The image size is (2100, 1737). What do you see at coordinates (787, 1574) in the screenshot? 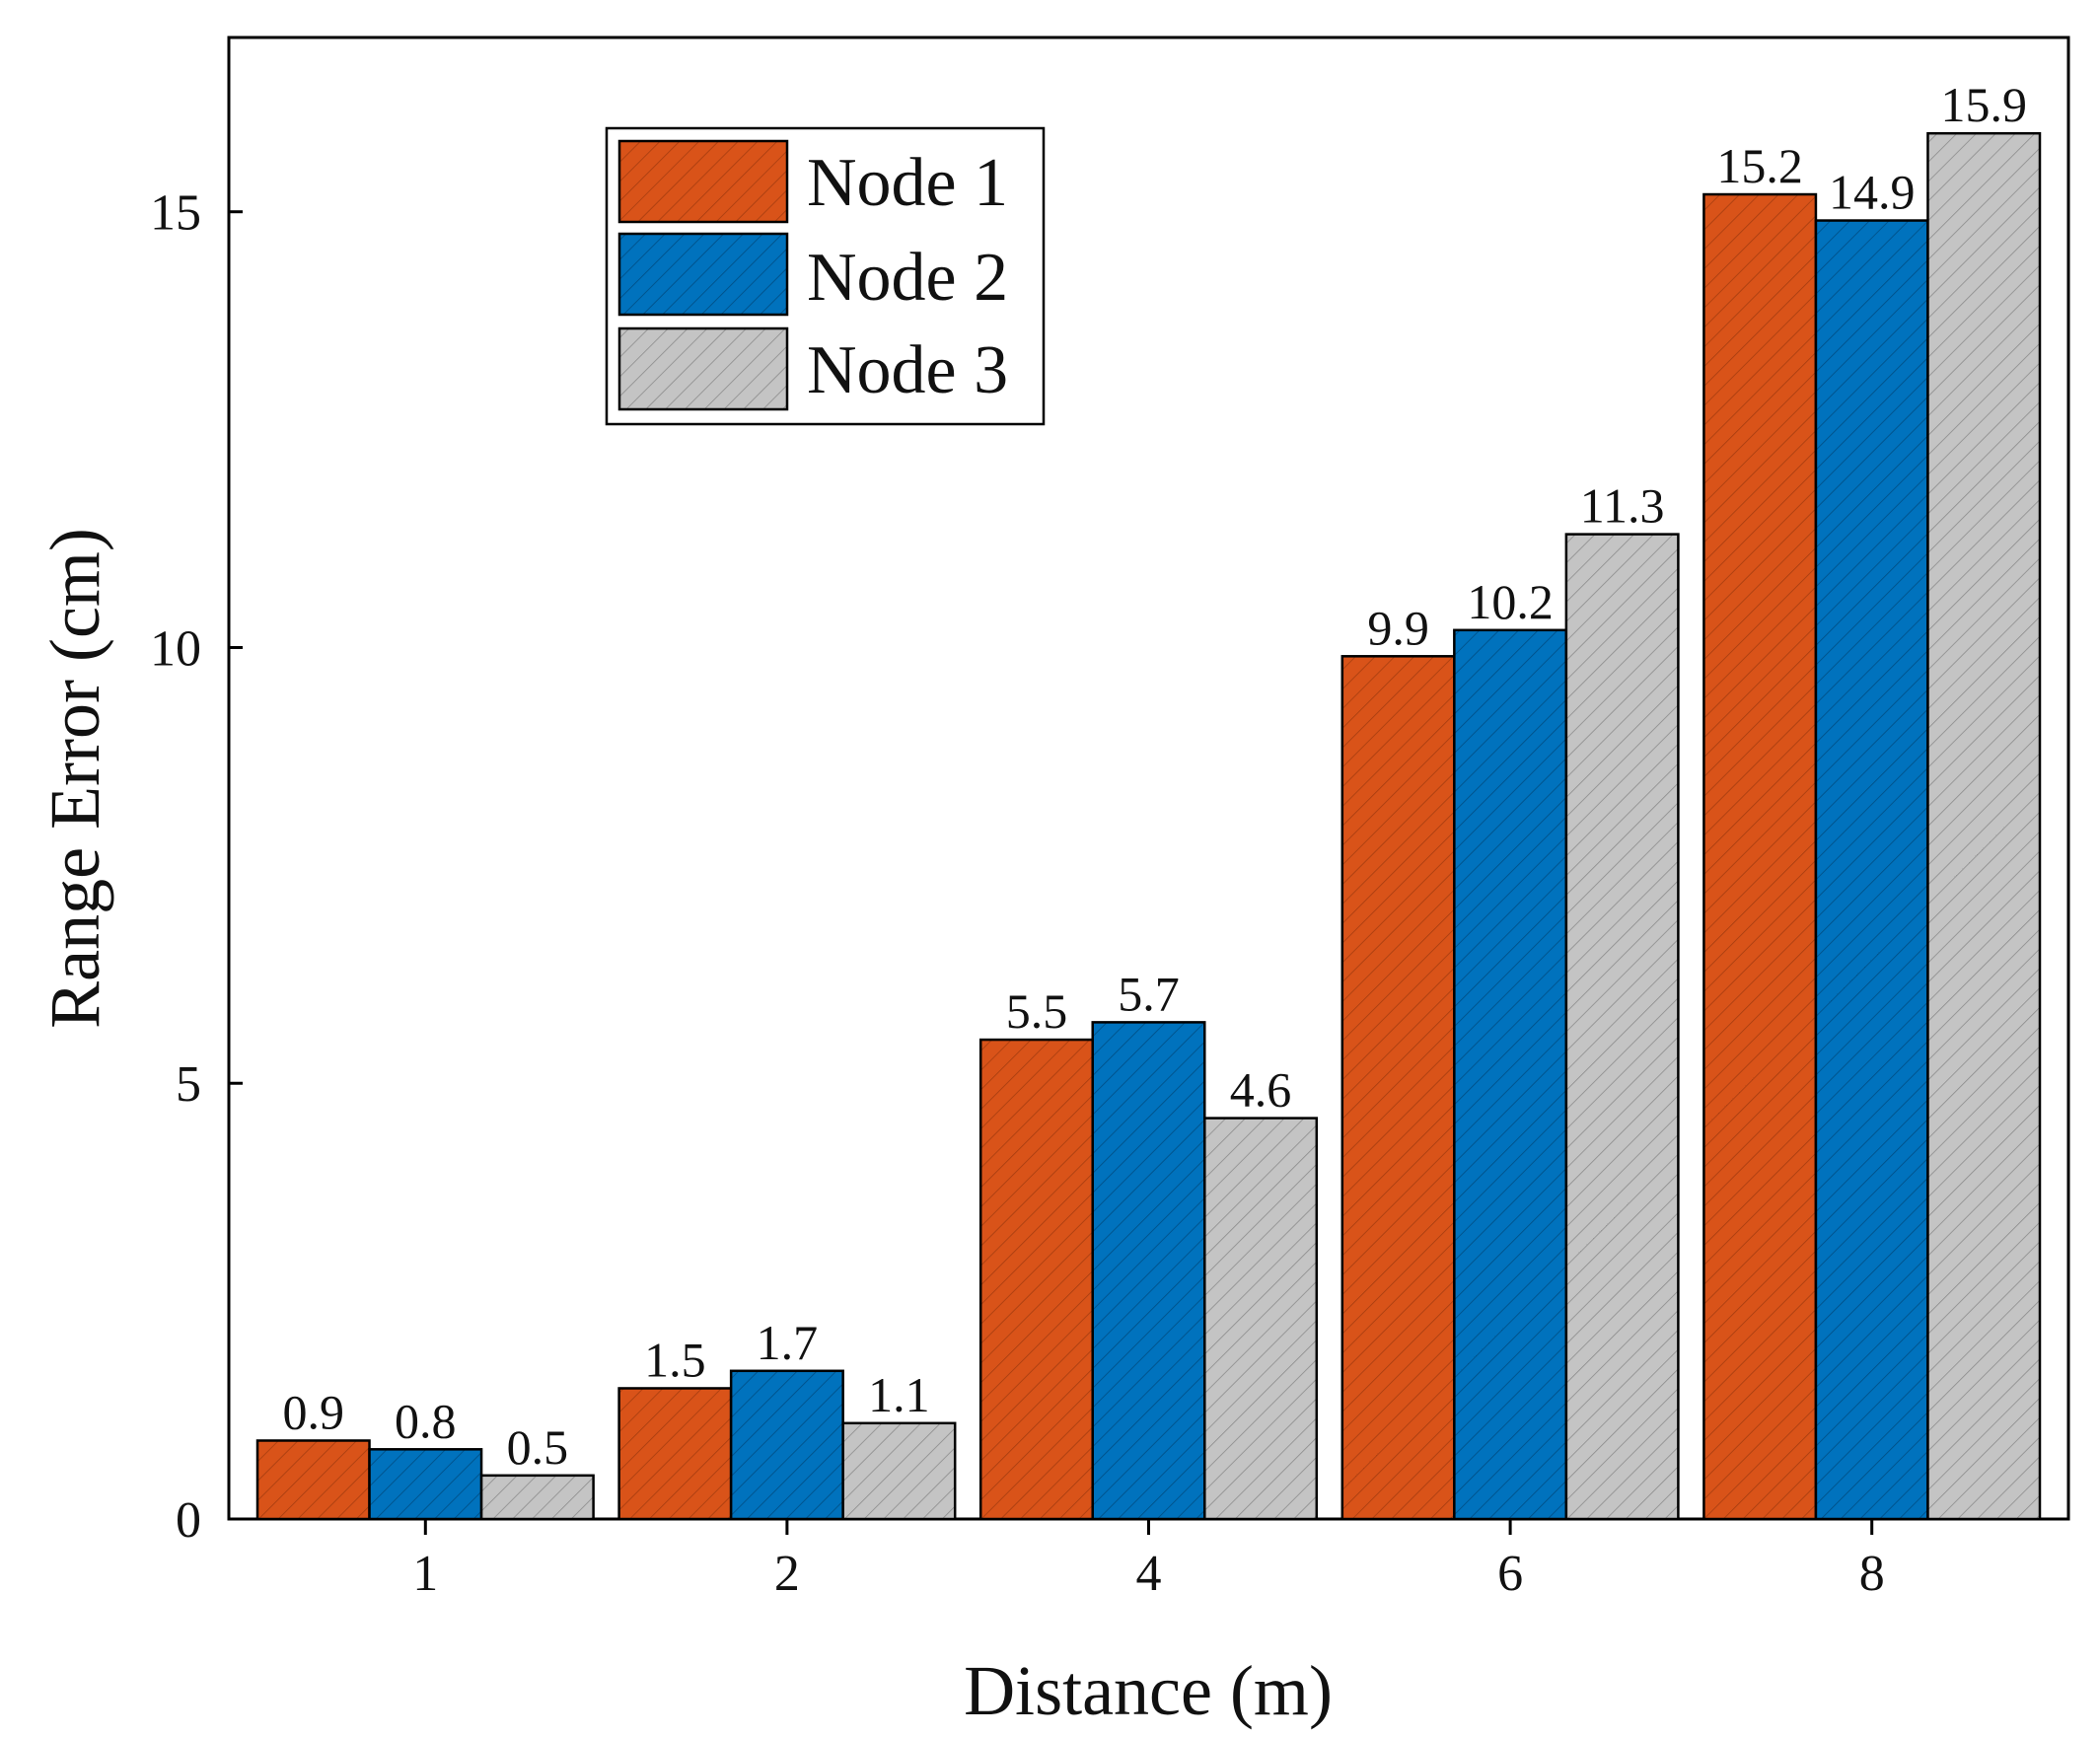
I see `x-tick-label-2: 2` at bounding box center [787, 1574].